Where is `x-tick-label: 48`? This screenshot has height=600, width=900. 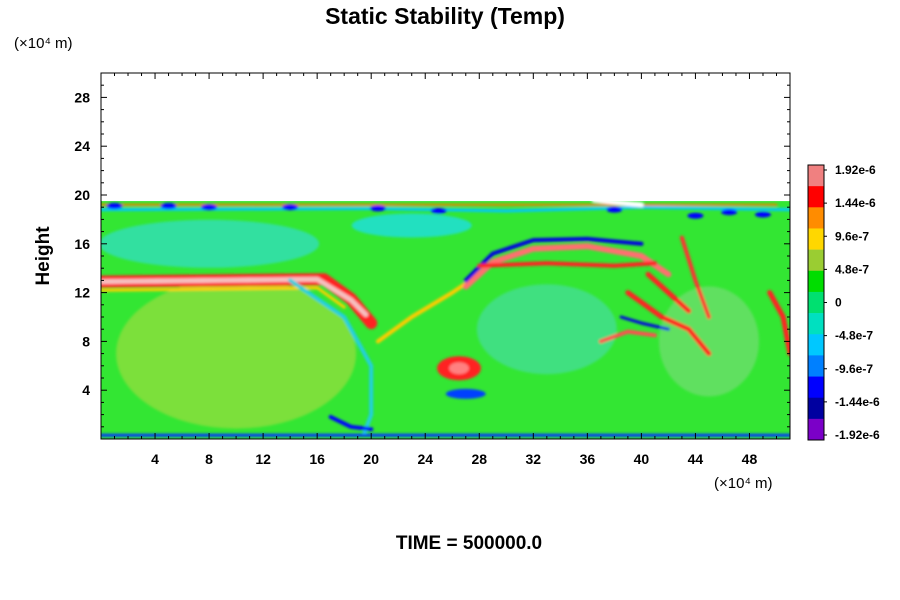 x-tick-label: 48 is located at coordinates (750, 459).